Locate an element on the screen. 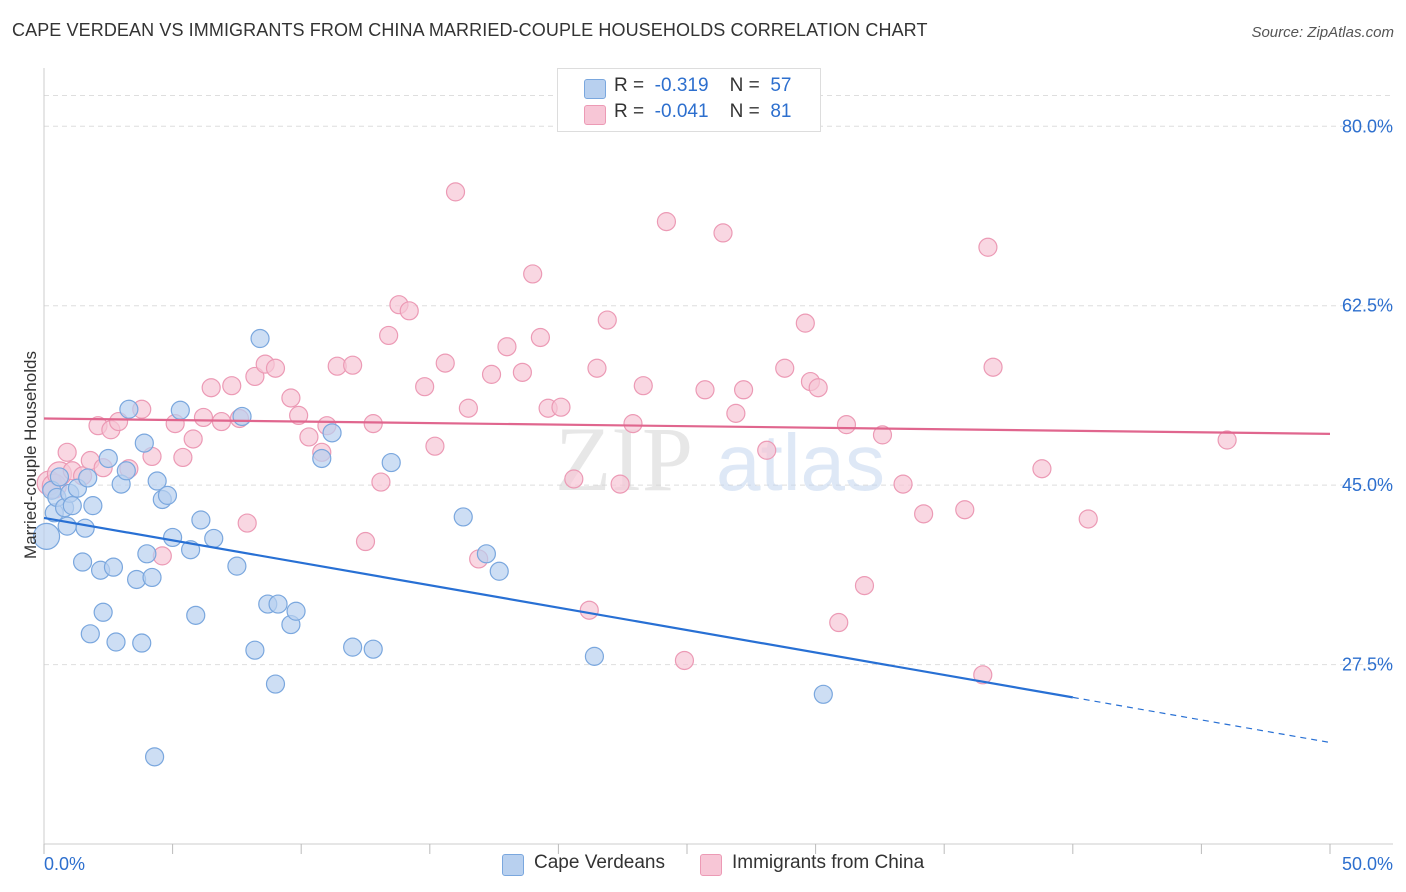  legend-r-value: -0.319 is located at coordinates (681, 85).